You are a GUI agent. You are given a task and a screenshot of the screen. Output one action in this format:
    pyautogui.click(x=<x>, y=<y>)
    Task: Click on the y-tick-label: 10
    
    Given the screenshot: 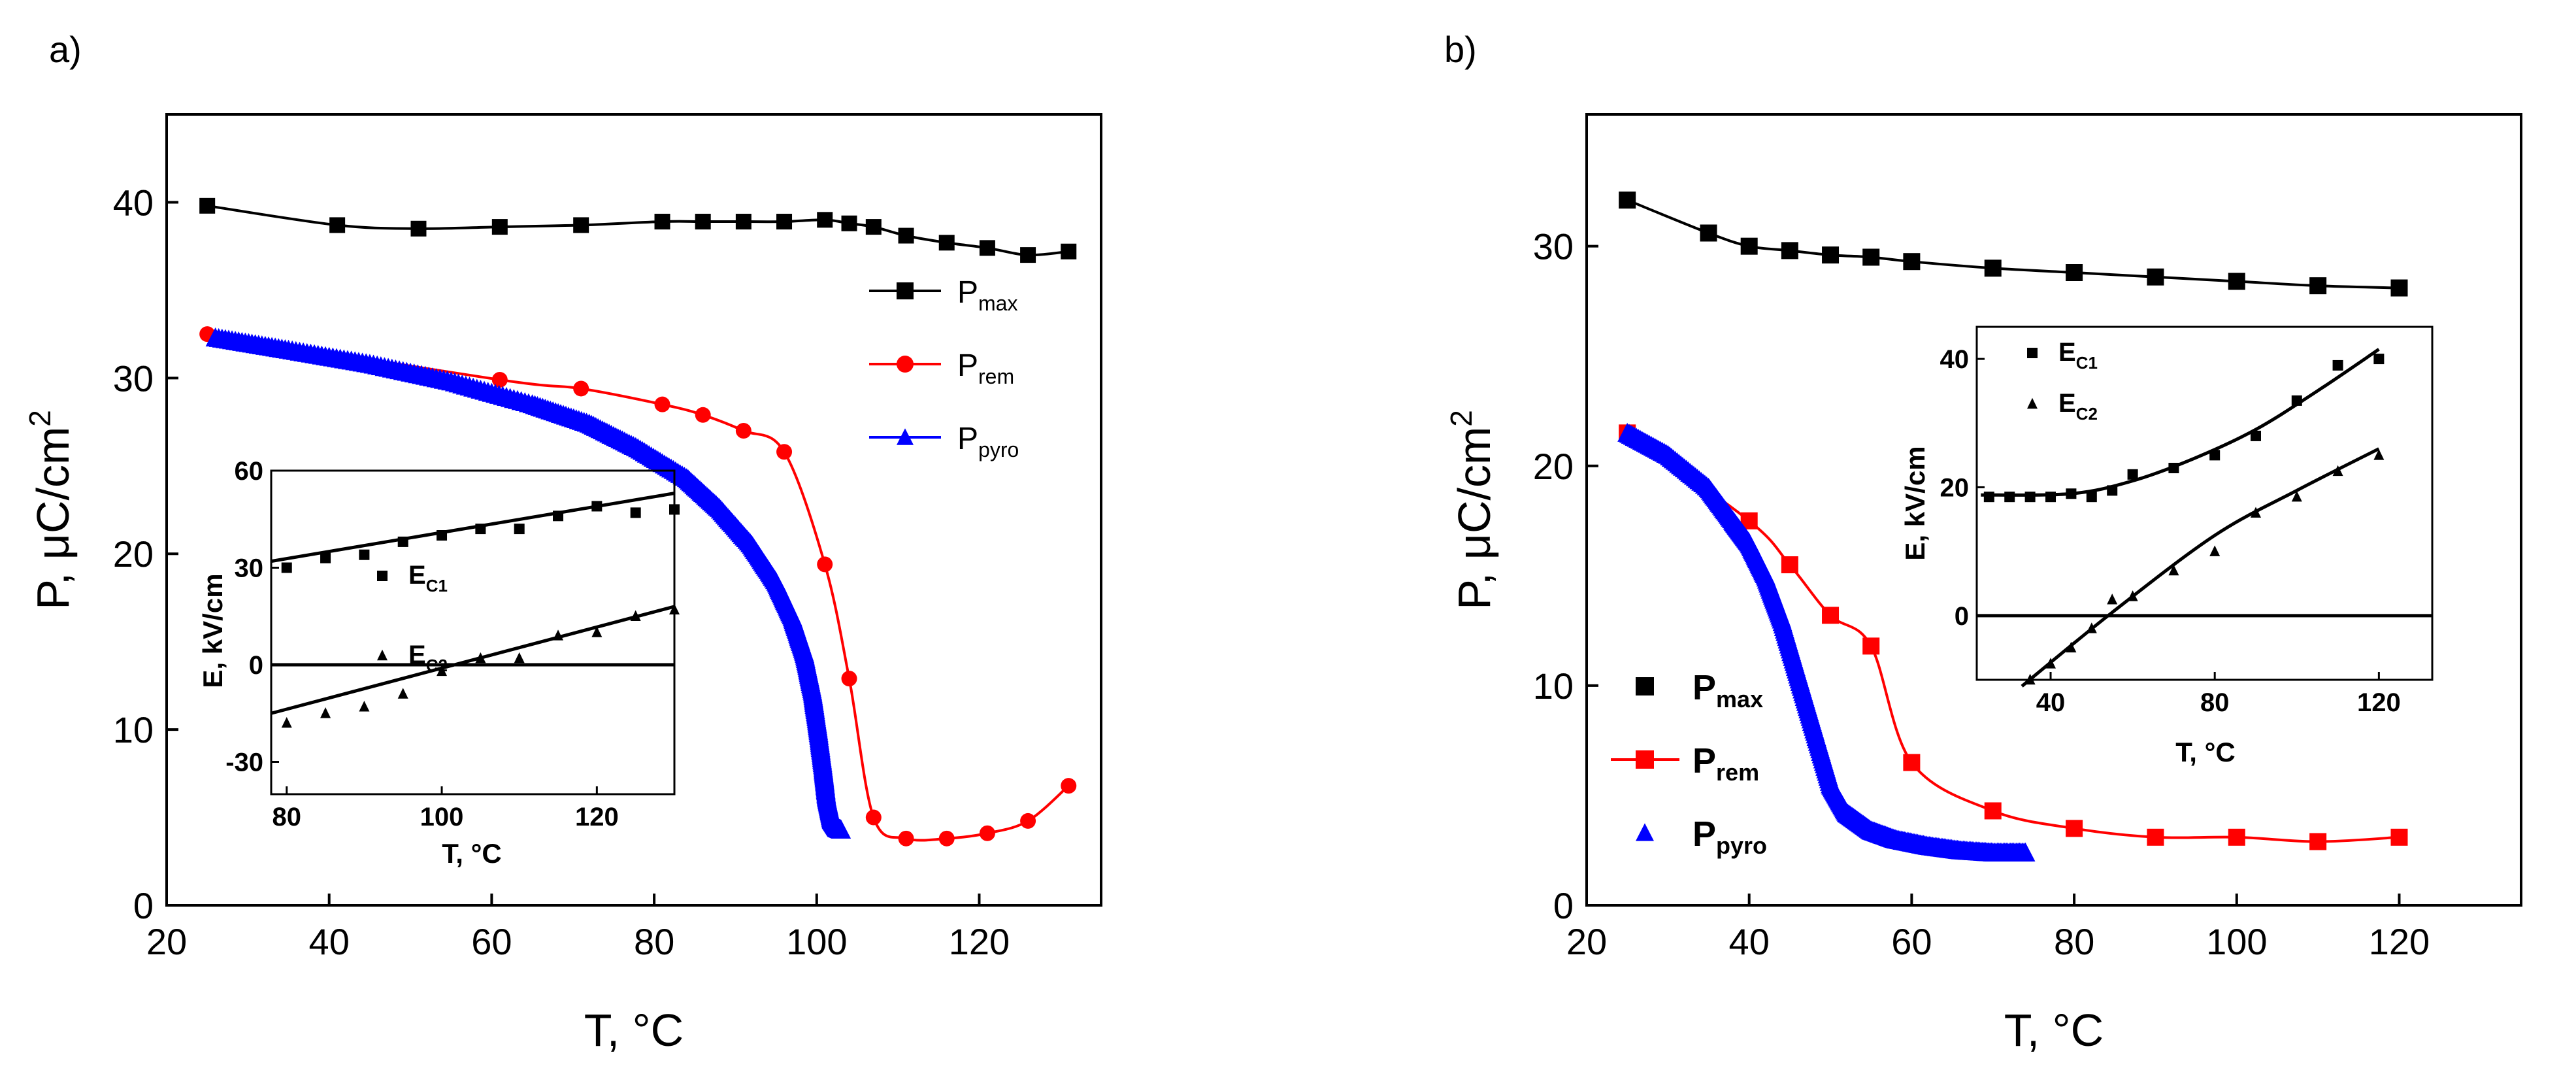 What is the action you would take?
    pyautogui.click(x=1553, y=686)
    